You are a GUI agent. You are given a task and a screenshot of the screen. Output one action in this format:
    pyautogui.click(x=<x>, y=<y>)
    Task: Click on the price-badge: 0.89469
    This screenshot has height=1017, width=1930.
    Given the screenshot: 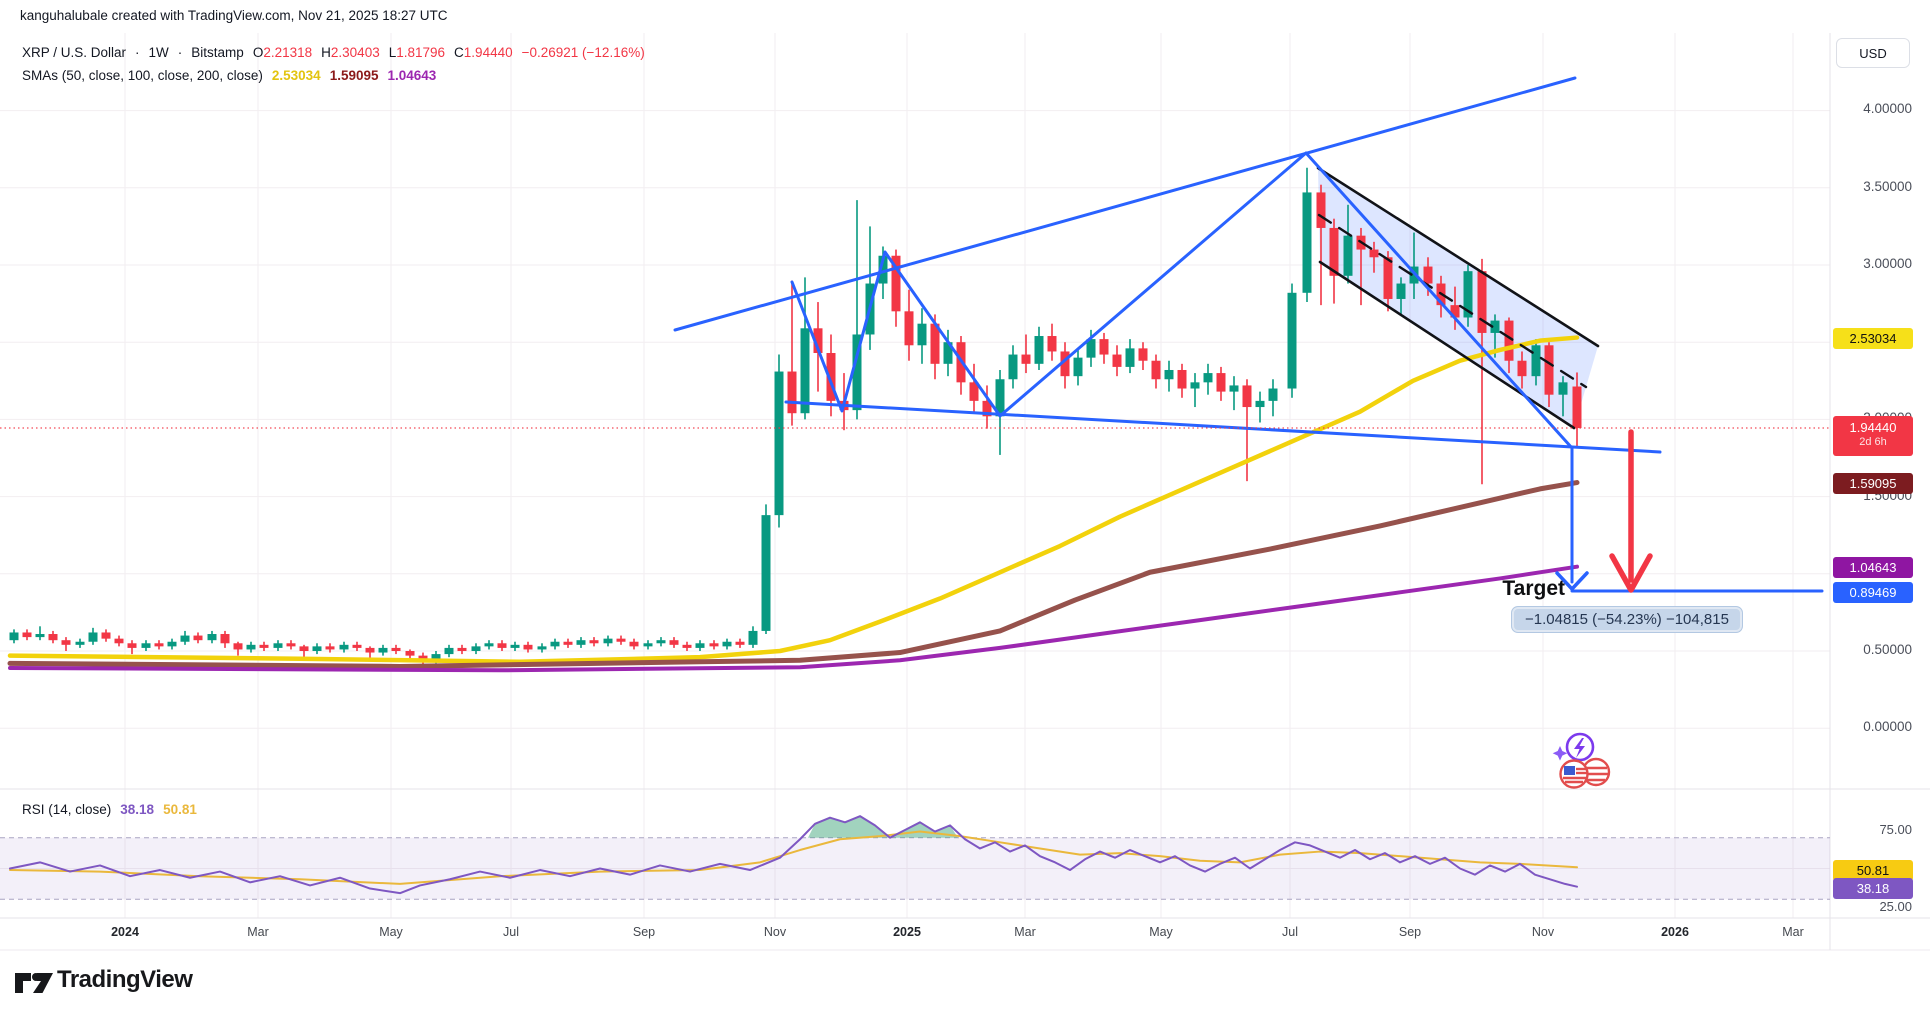 What is the action you would take?
    pyautogui.click(x=1873, y=592)
    